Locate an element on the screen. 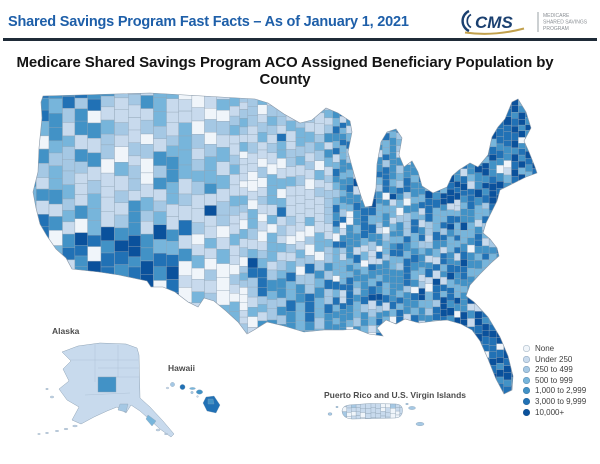  hawaii-big-island-county is located at coordinates (211, 401).